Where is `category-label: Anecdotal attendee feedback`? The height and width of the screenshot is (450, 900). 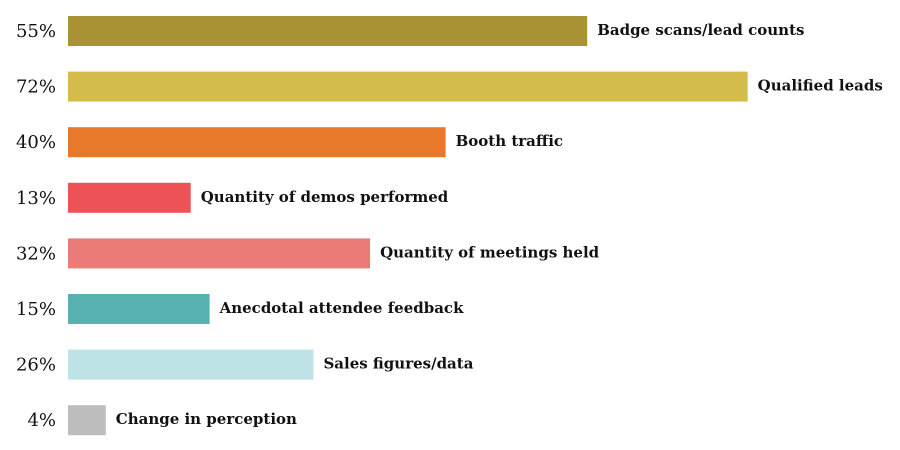 category-label: Anecdotal attendee feedback is located at coordinates (341, 308).